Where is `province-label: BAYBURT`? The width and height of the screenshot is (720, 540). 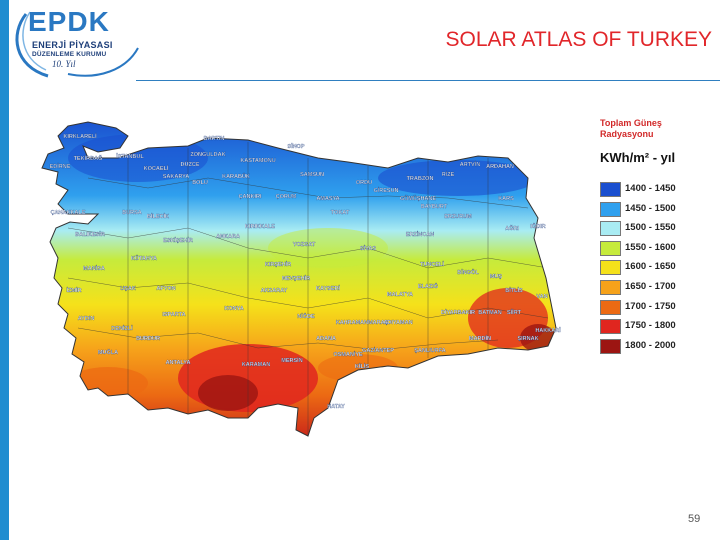
province-label: BAYBURT is located at coordinates (434, 207).